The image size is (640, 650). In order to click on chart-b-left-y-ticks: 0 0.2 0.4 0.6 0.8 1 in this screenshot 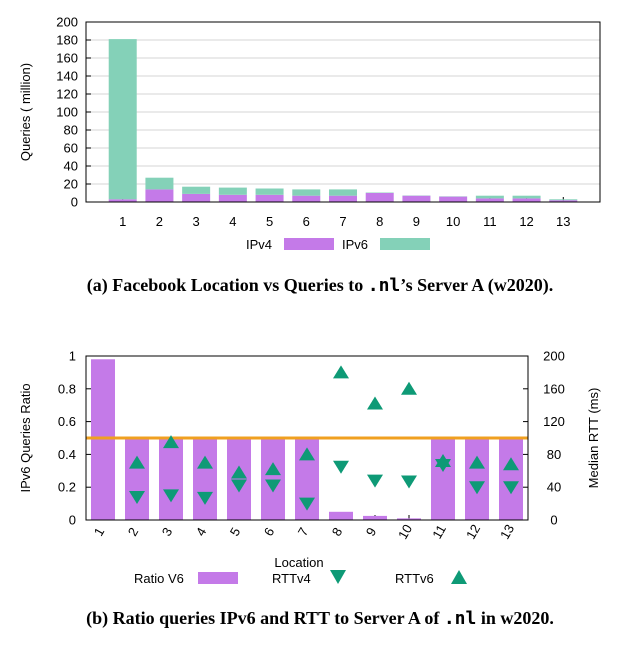, I will do `click(74, 438)`.